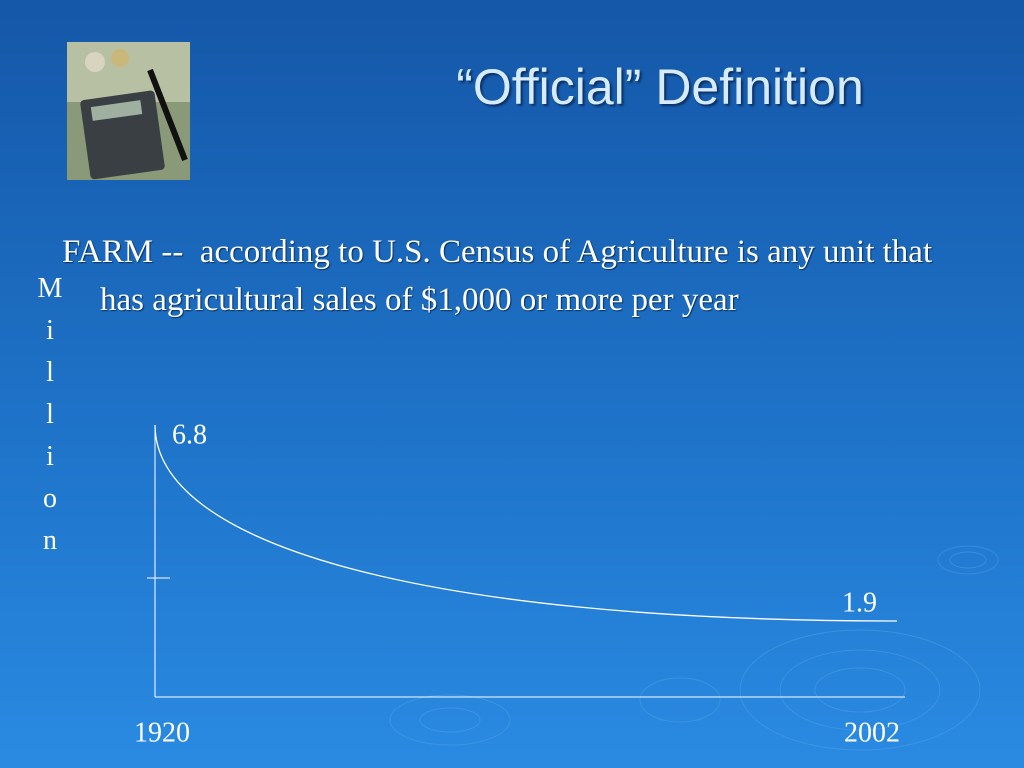 The height and width of the screenshot is (768, 1024). Describe the element at coordinates (128, 111) in the screenshot. I see `money-image` at that location.